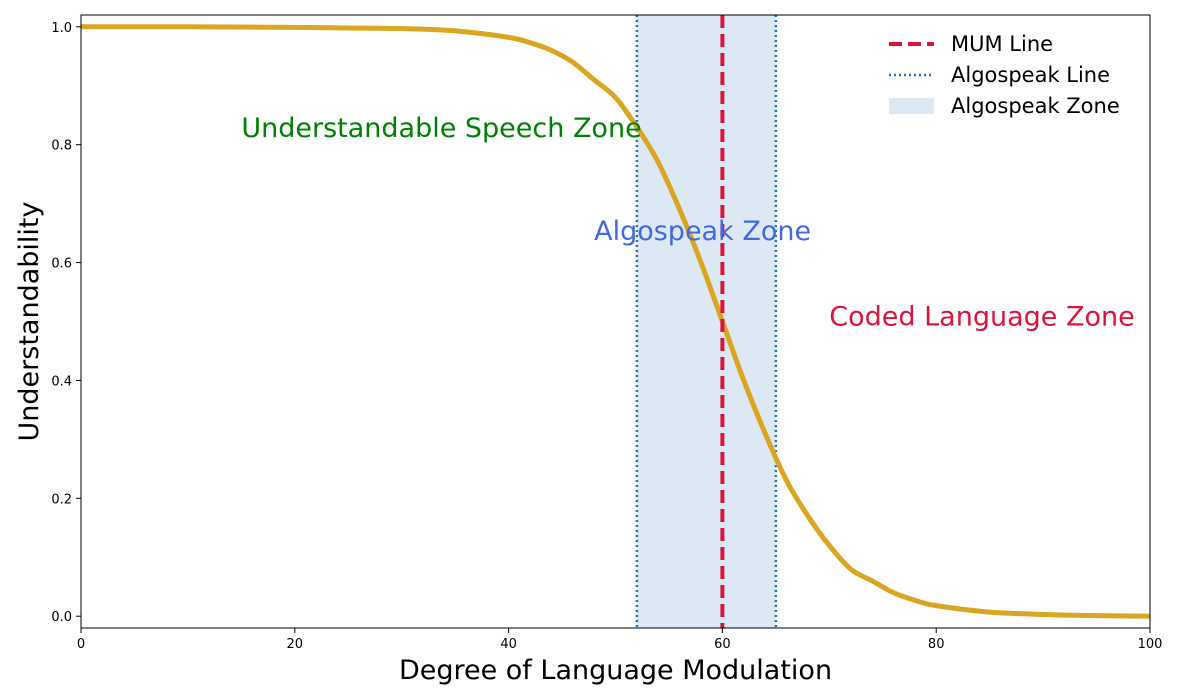 This screenshot has height=700, width=1200. What do you see at coordinates (936, 644) in the screenshot?
I see `x-tick-label: 80` at bounding box center [936, 644].